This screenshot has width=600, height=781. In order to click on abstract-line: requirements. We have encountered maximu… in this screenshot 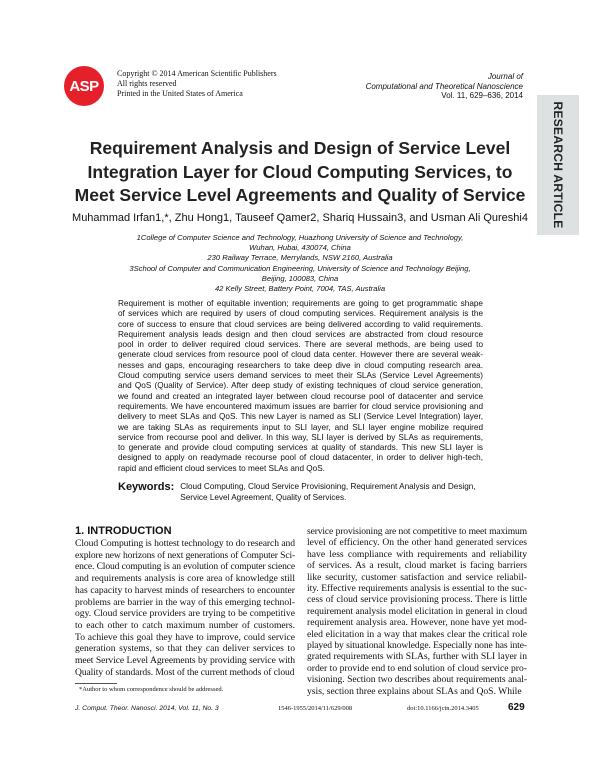, I will do `click(300, 406)`.